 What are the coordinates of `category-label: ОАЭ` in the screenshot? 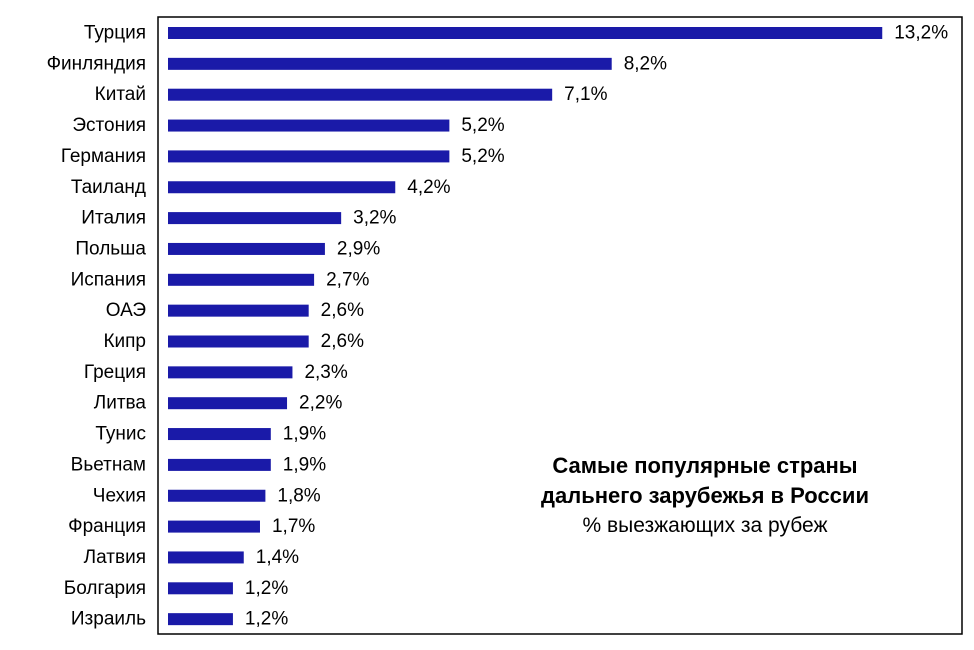 It's located at (126, 310).